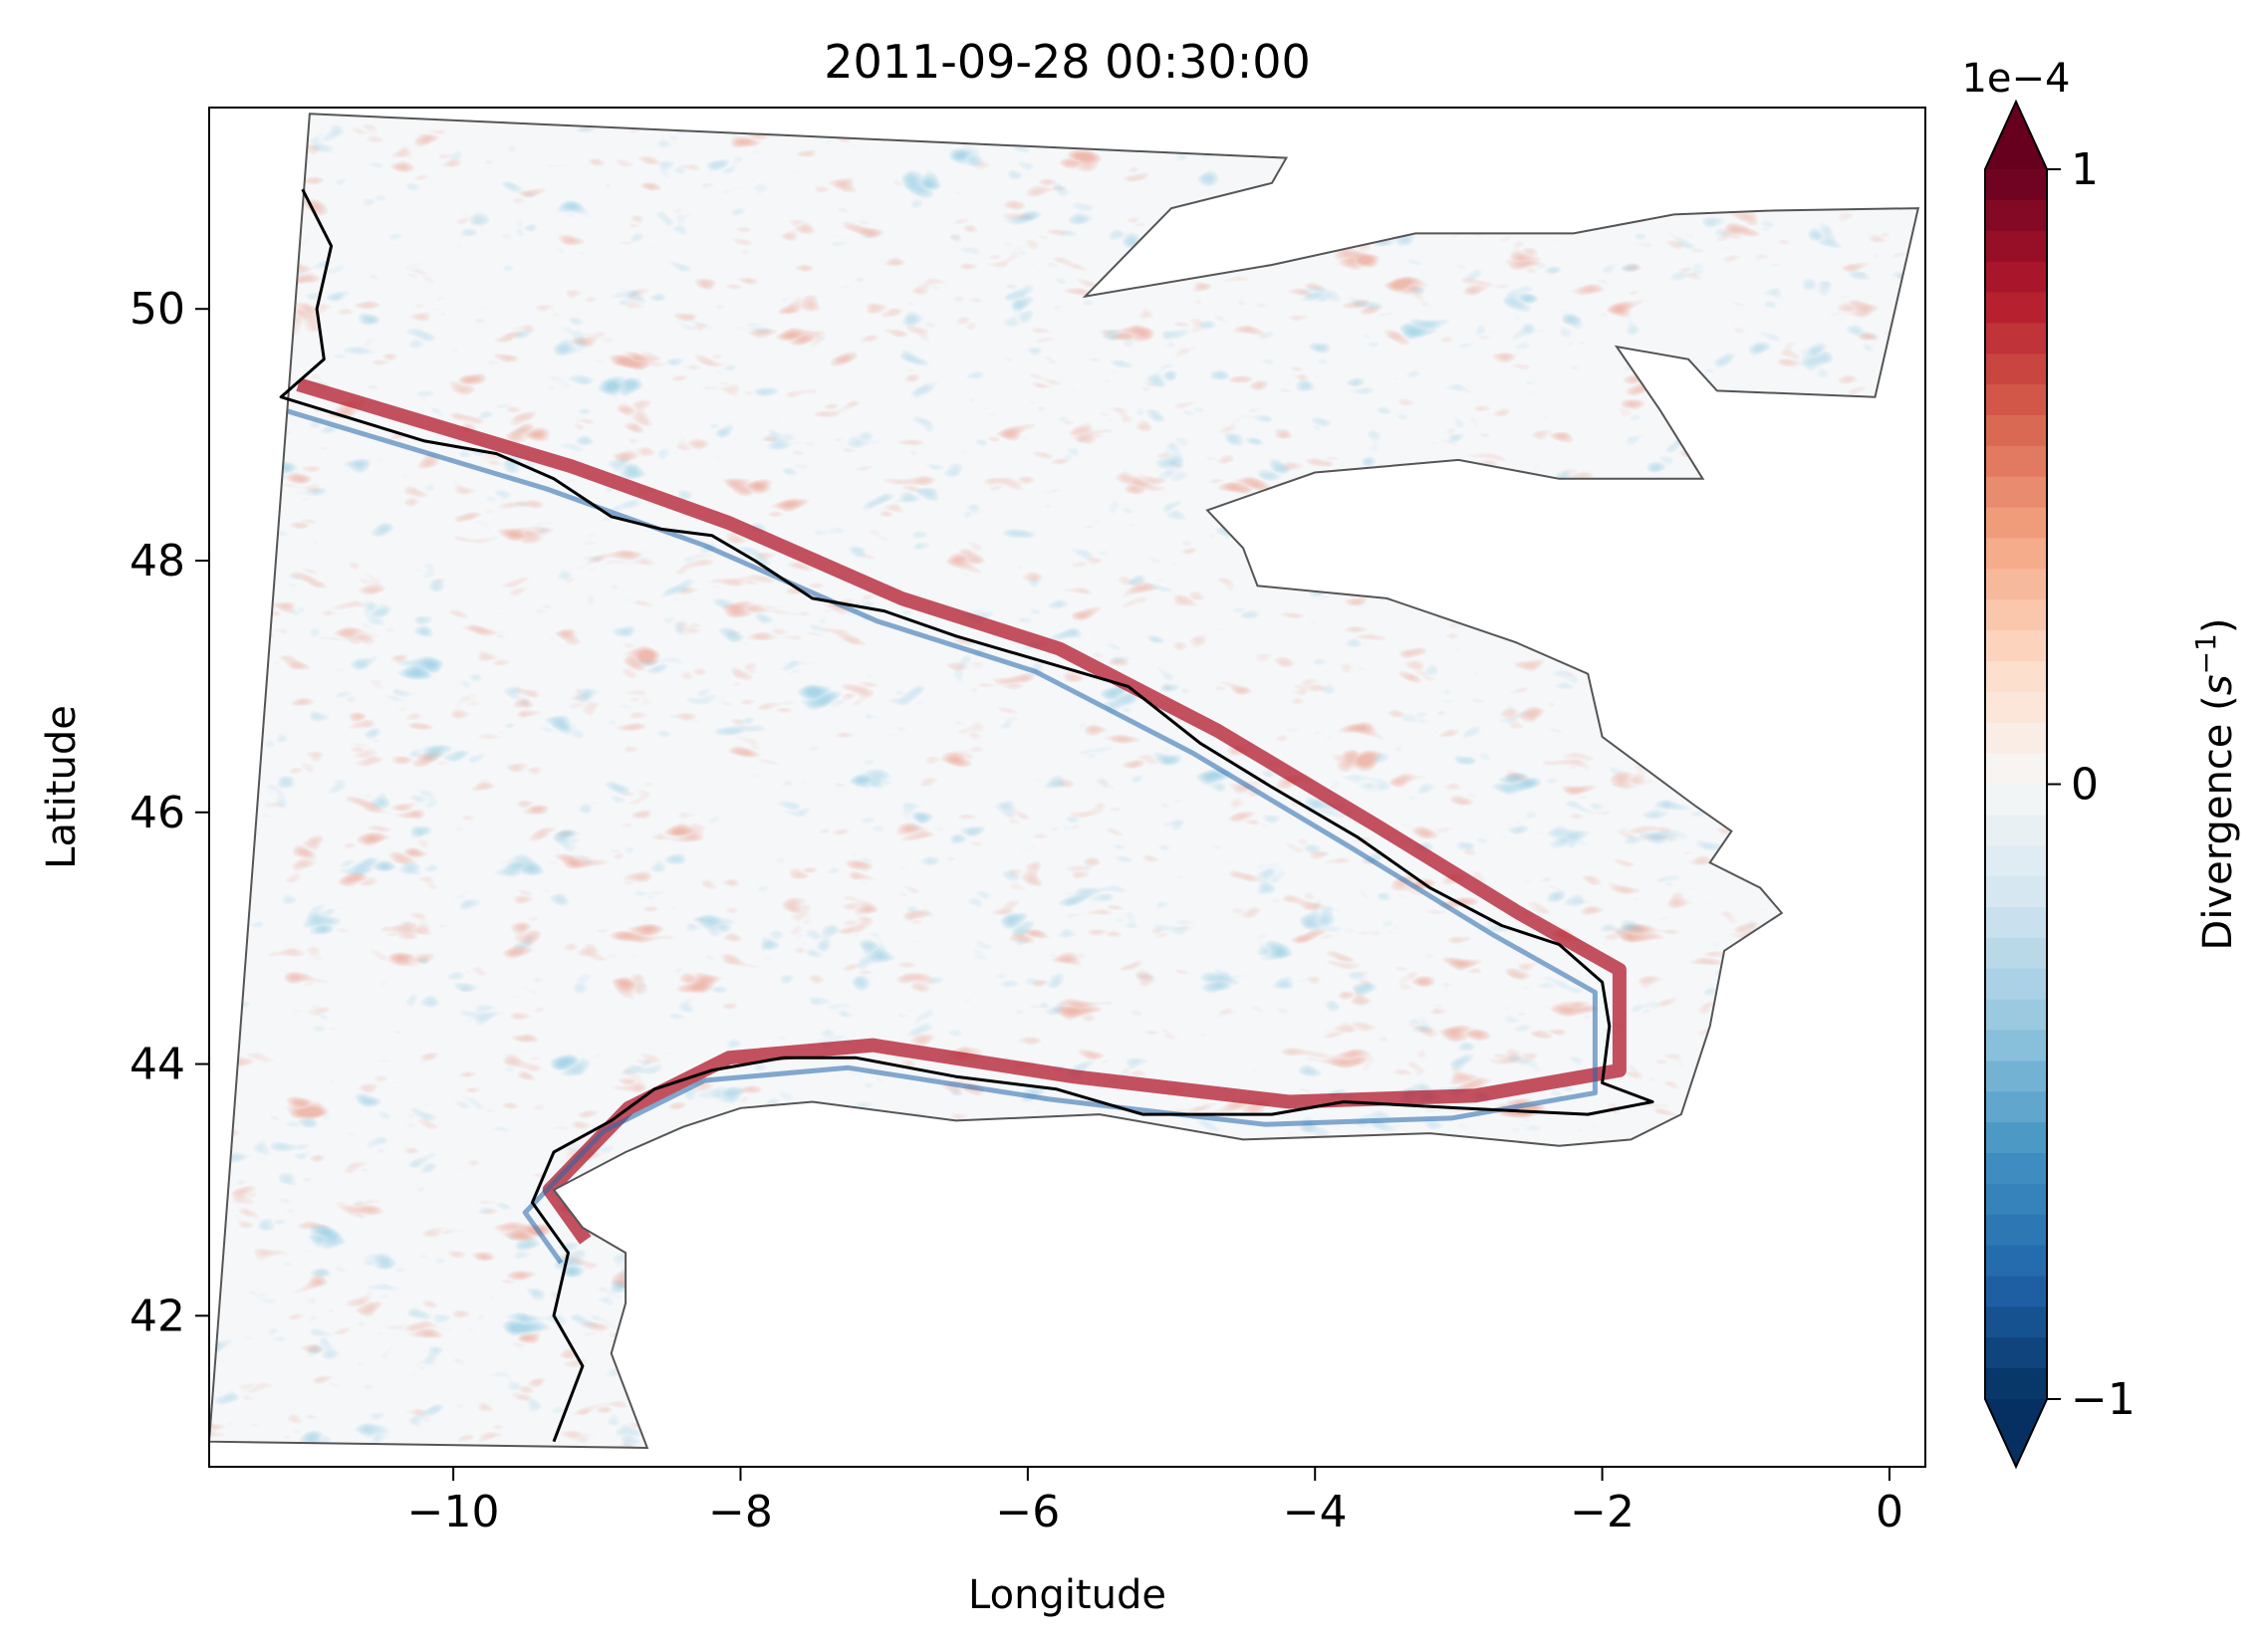 Image resolution: width=2268 pixels, height=1649 pixels. I want to click on y-tick-label: 44, so click(157, 1065).